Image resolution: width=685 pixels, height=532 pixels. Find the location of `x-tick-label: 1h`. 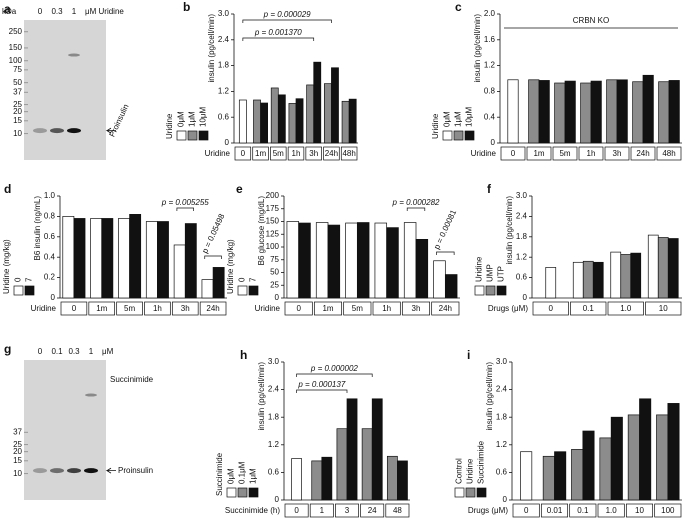

x-tick-label: 1h is located at coordinates (157, 308).